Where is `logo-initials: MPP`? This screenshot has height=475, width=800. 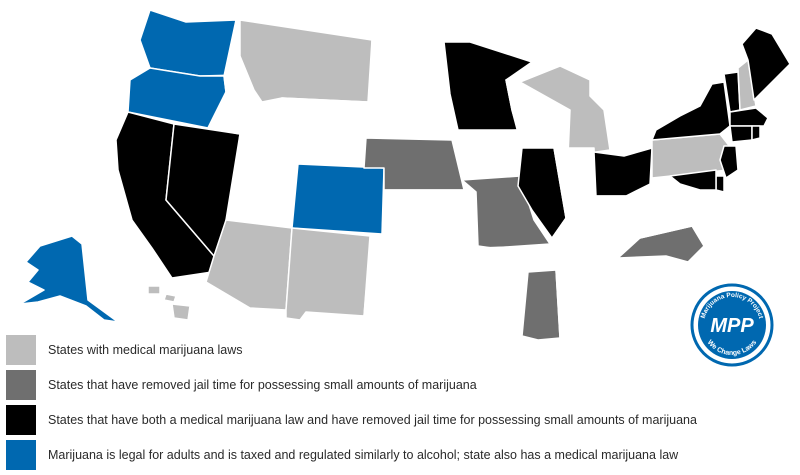
logo-initials: MPP is located at coordinates (732, 326).